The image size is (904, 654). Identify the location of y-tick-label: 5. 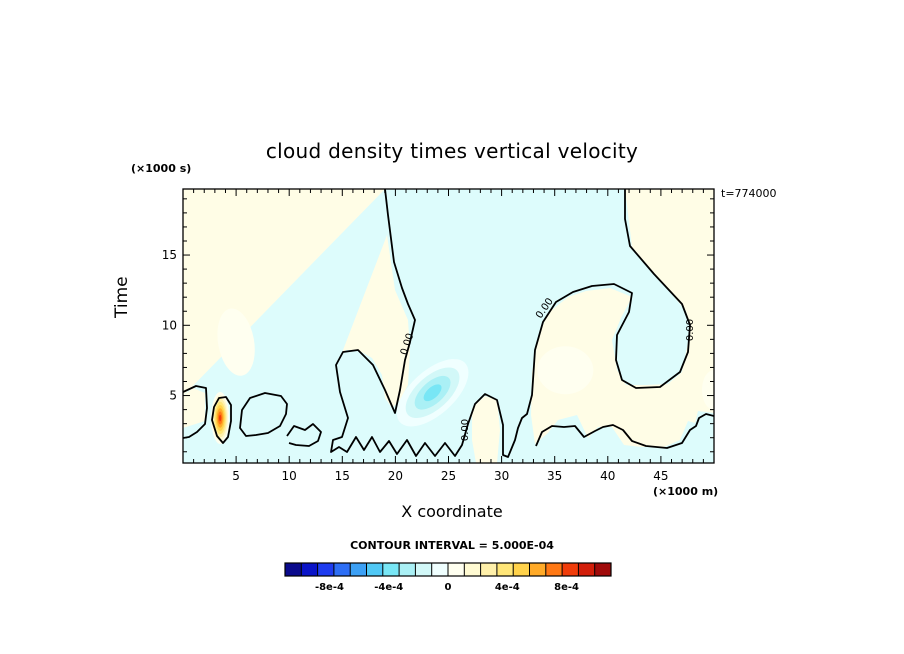
(173, 396).